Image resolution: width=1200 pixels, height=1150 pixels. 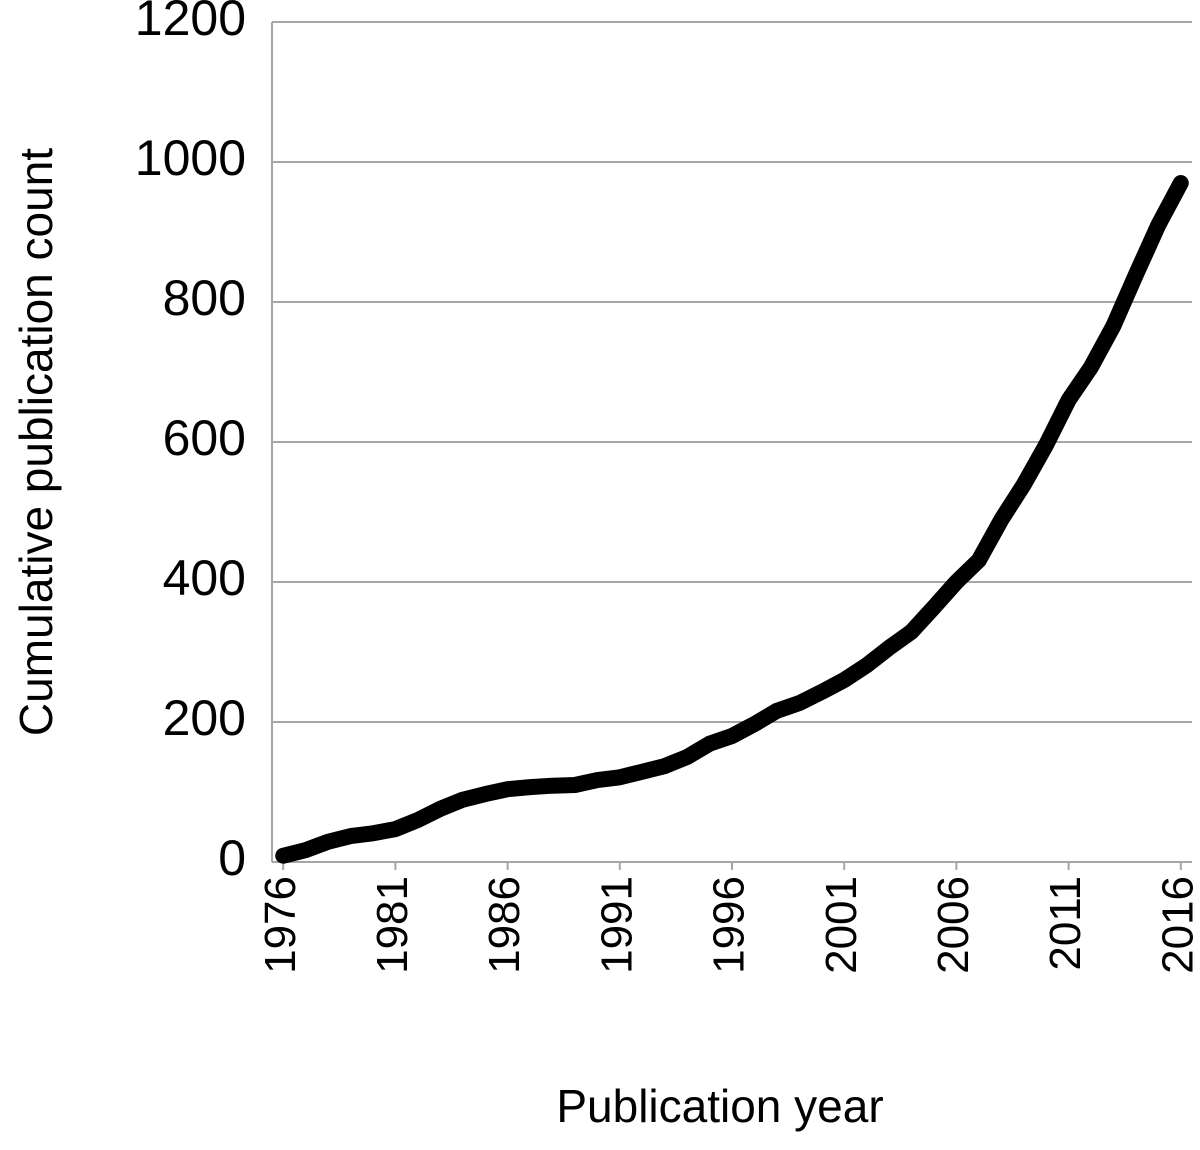 I want to click on y-tick-label: 0, so click(x=232, y=858).